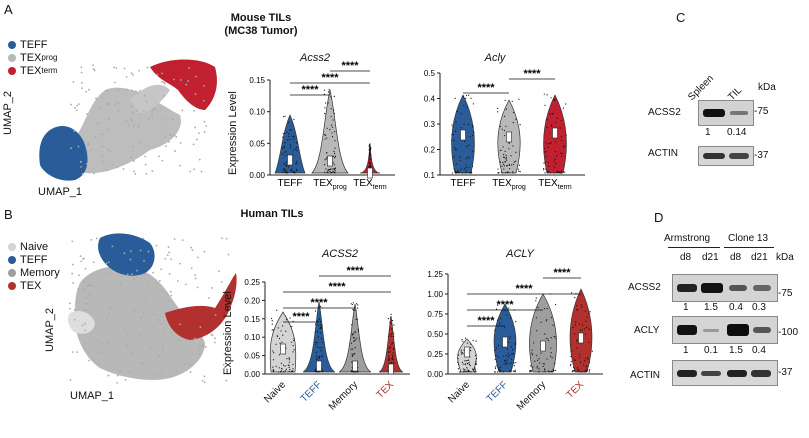 The width and height of the screenshot is (809, 438). What do you see at coordinates (736, 307) in the screenshot?
I see `quant-d-acss2-3: 0.4` at bounding box center [736, 307].